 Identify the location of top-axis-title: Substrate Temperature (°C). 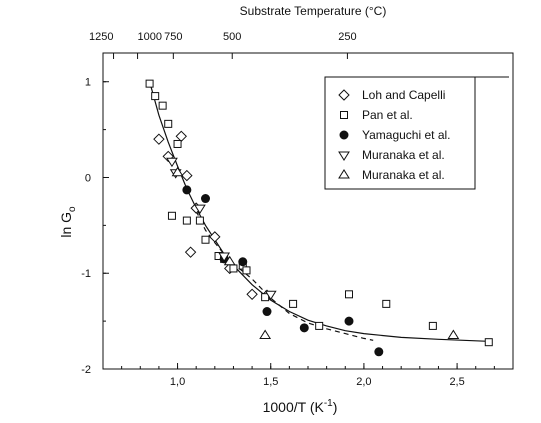
(313, 11).